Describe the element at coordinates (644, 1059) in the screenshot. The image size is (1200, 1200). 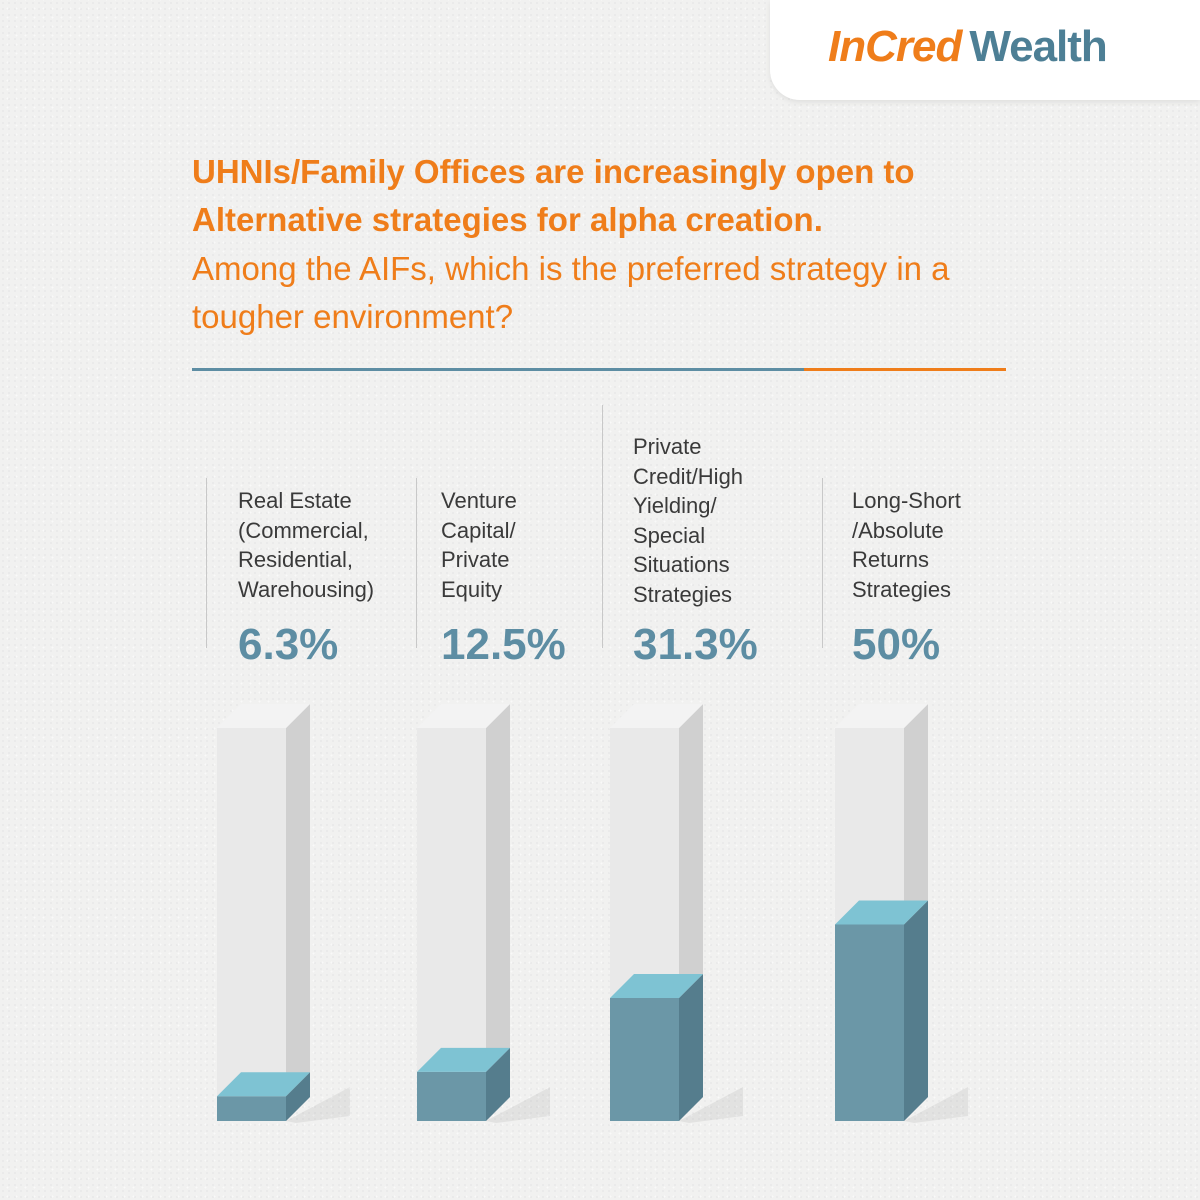
I see `bar-fill-front-private-credit` at that location.